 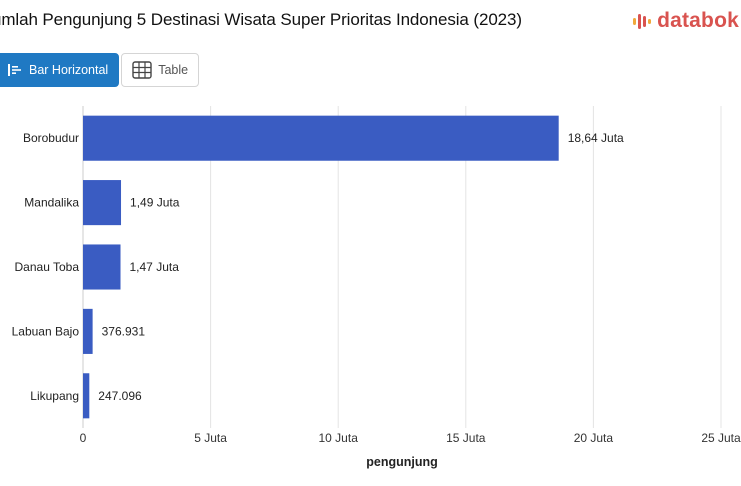 I want to click on view-toggle: Bar Horizontal Table, so click(x=100, y=70).